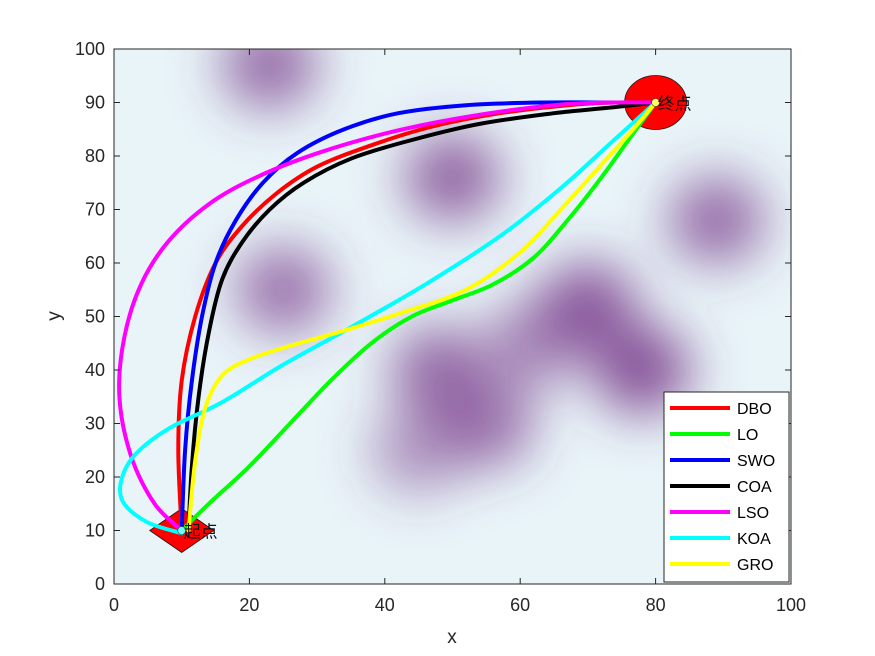 The height and width of the screenshot is (656, 875). What do you see at coordinates (95, 477) in the screenshot?
I see `y-tick-label: 20` at bounding box center [95, 477].